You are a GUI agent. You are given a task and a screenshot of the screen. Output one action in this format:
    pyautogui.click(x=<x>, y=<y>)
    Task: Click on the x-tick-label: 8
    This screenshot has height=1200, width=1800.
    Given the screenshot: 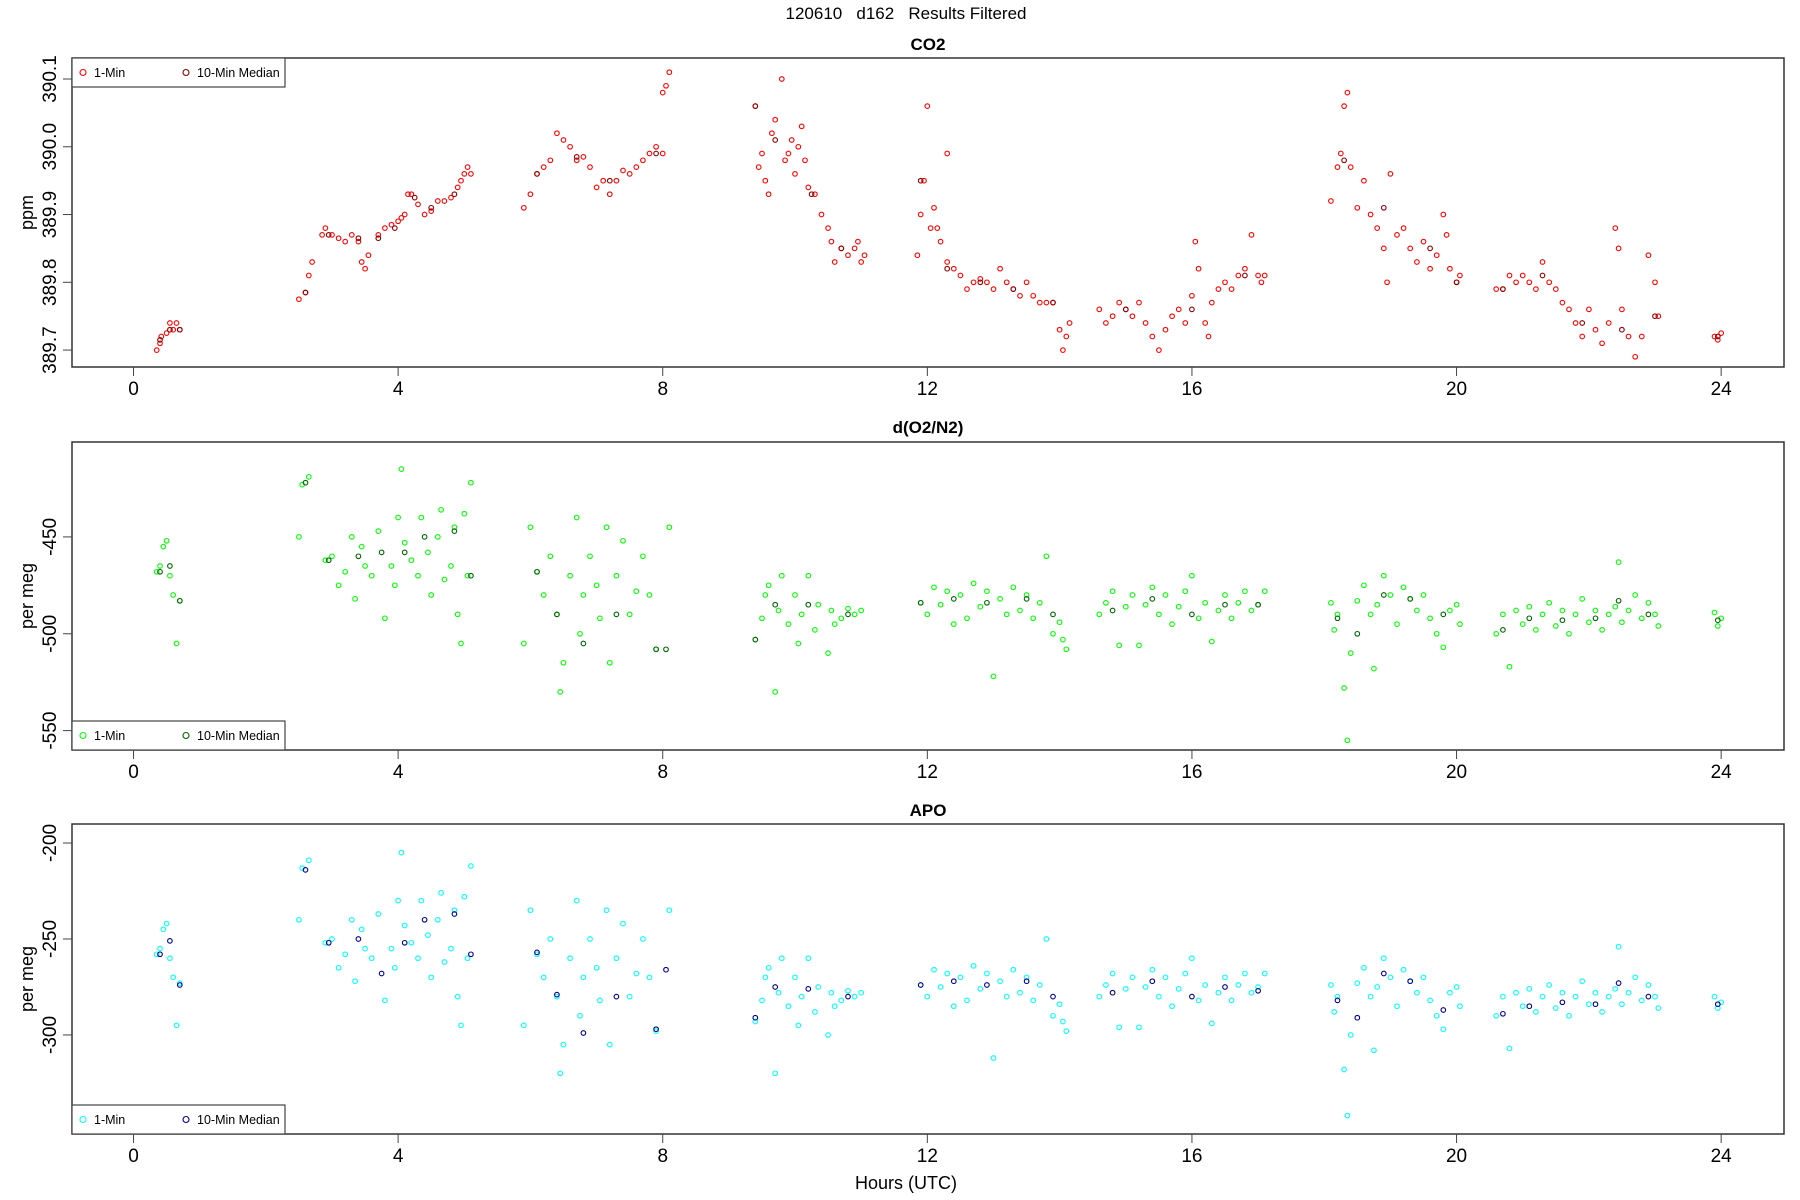 What is the action you would take?
    pyautogui.click(x=662, y=772)
    